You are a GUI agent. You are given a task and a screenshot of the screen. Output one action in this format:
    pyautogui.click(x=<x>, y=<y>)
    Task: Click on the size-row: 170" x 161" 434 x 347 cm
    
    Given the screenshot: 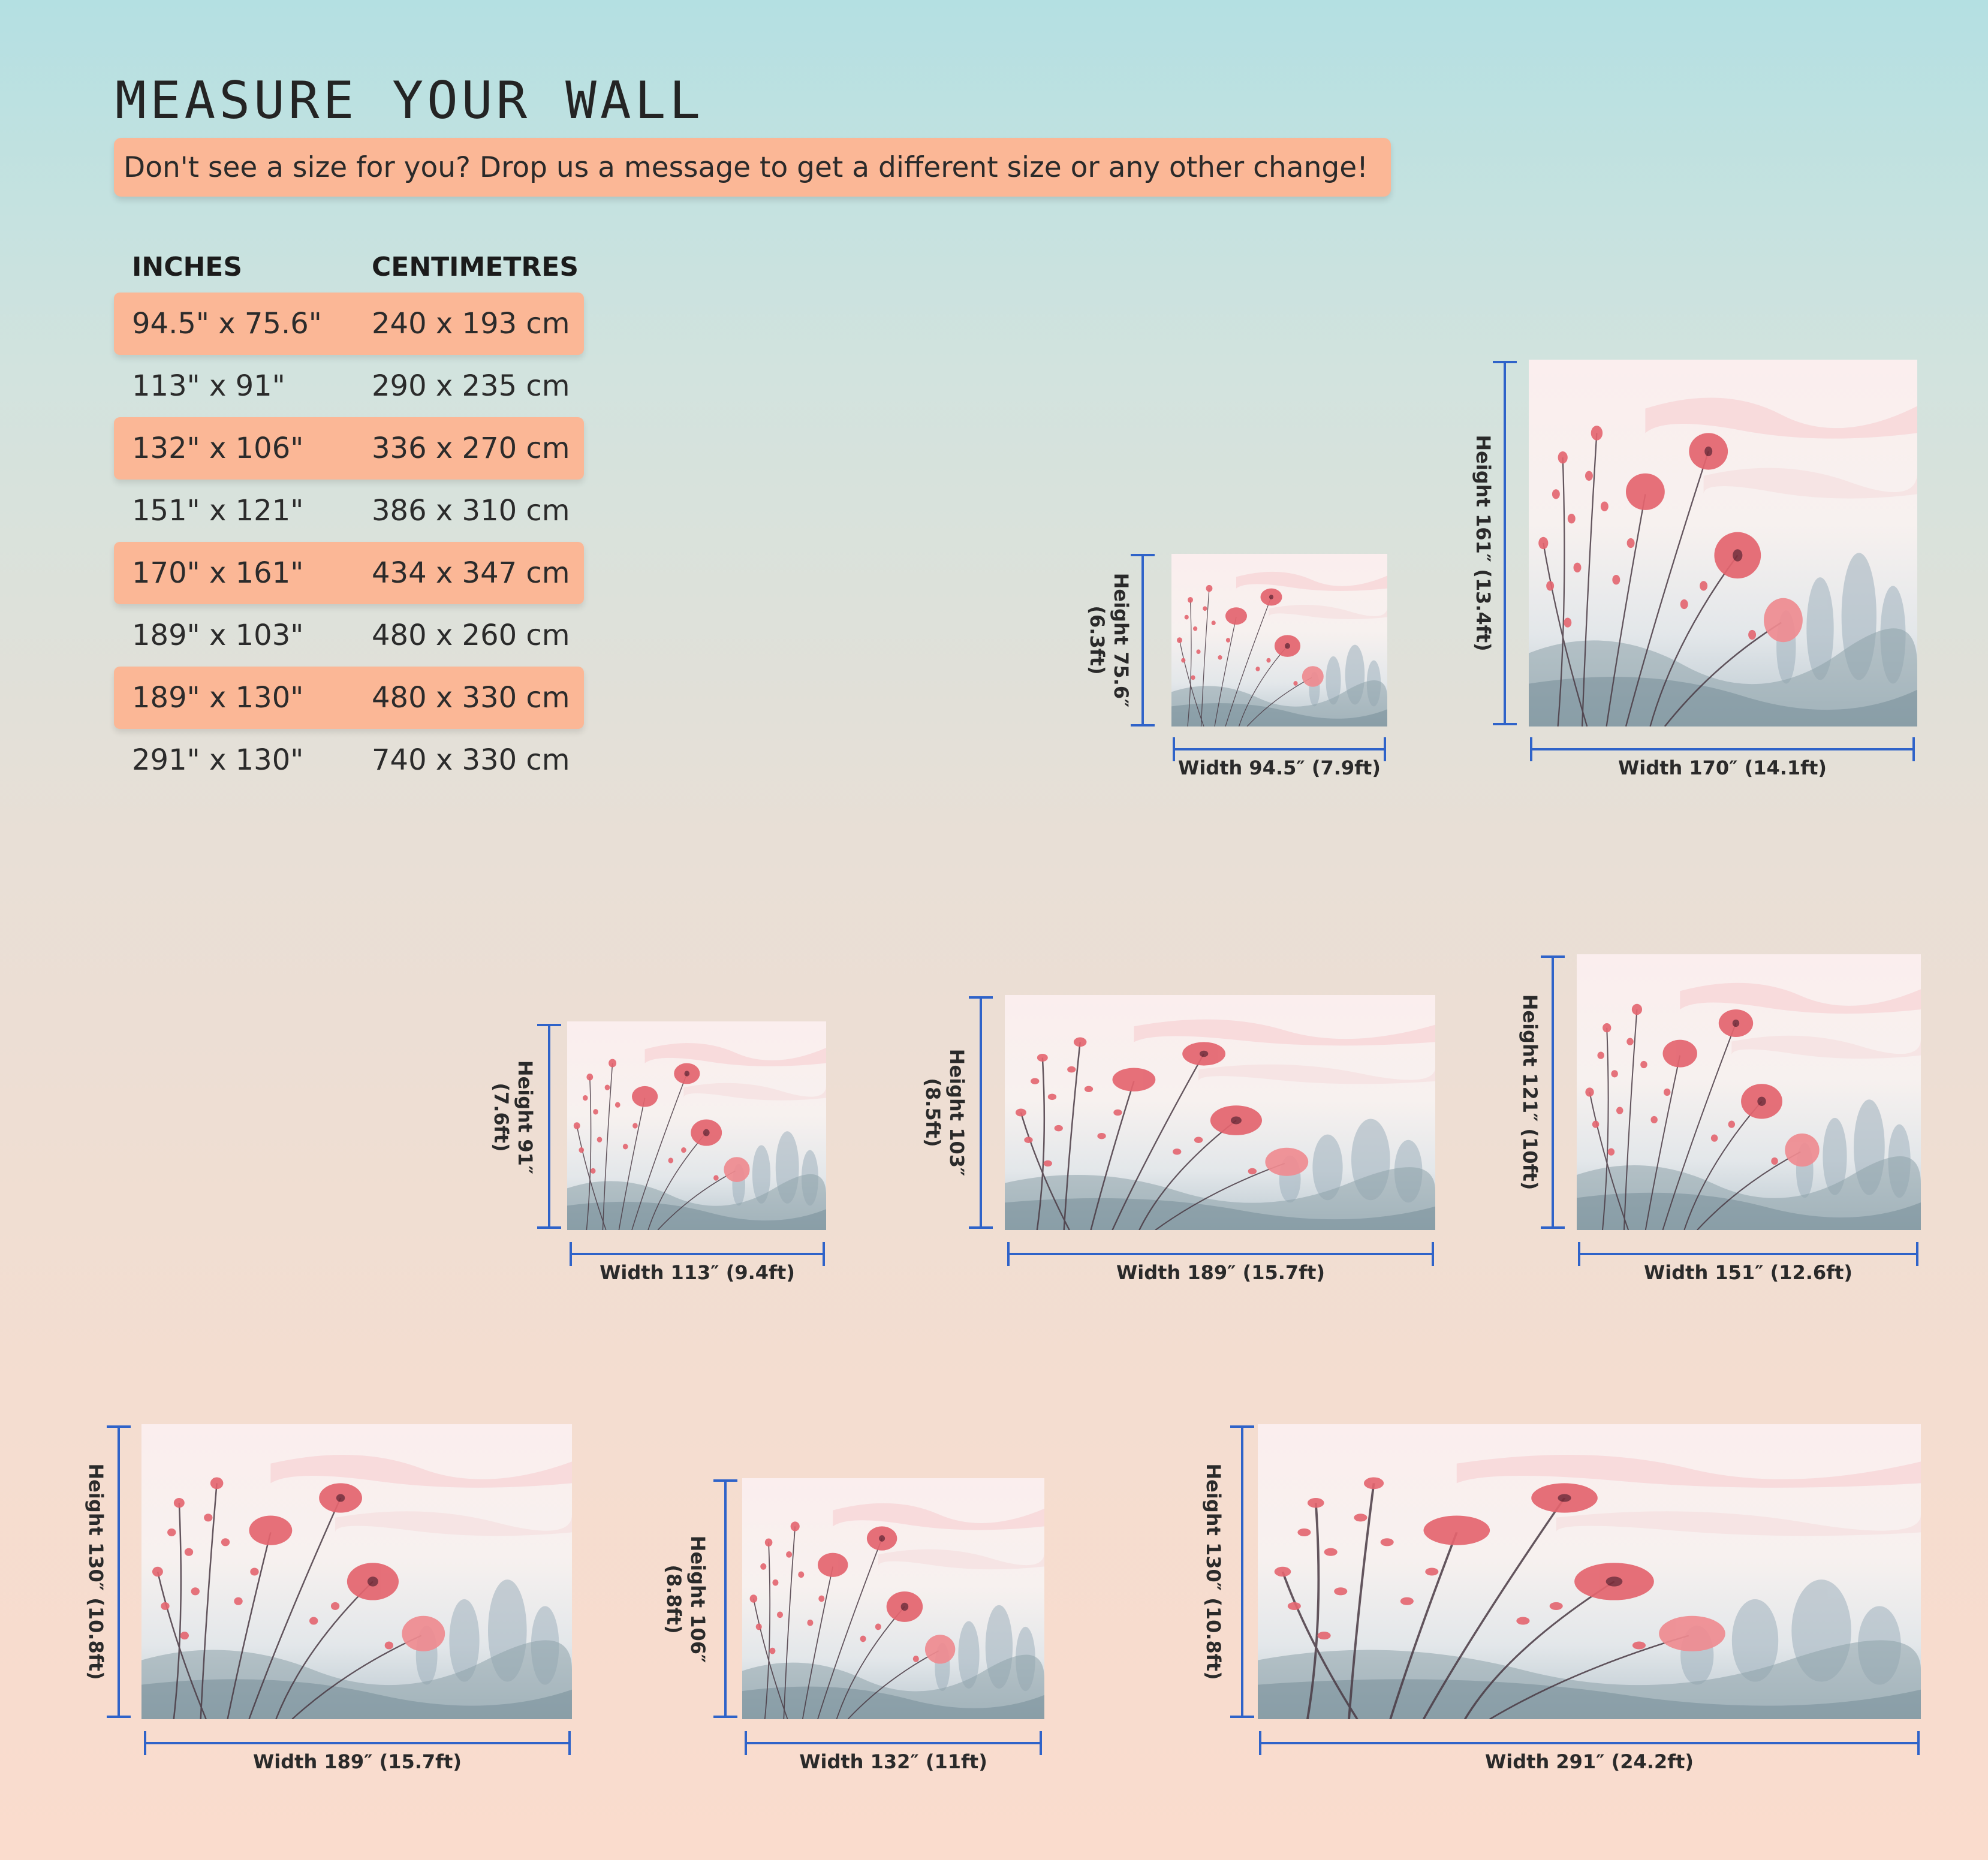 What is the action you would take?
    pyautogui.click(x=349, y=573)
    